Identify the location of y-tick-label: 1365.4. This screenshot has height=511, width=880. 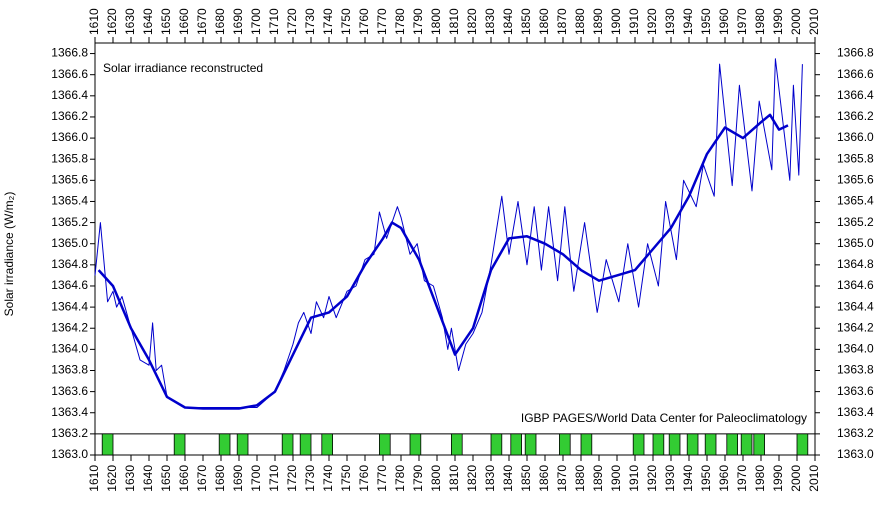
(855, 201).